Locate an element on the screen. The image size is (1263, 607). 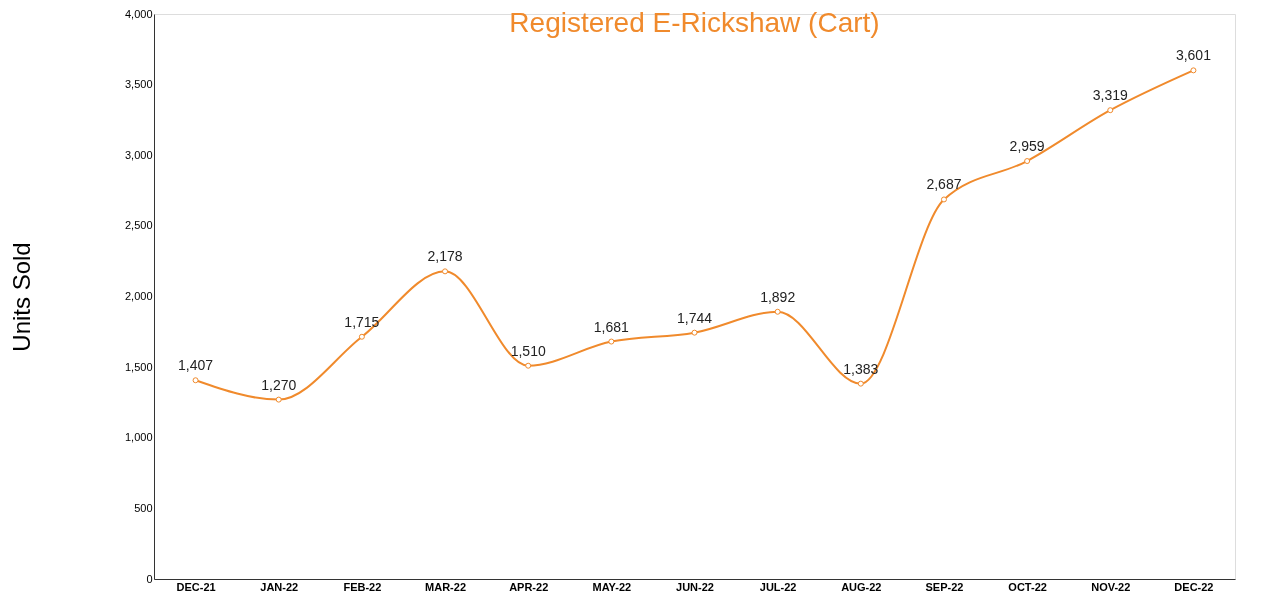
data-label: 3,601 is located at coordinates (1193, 55).